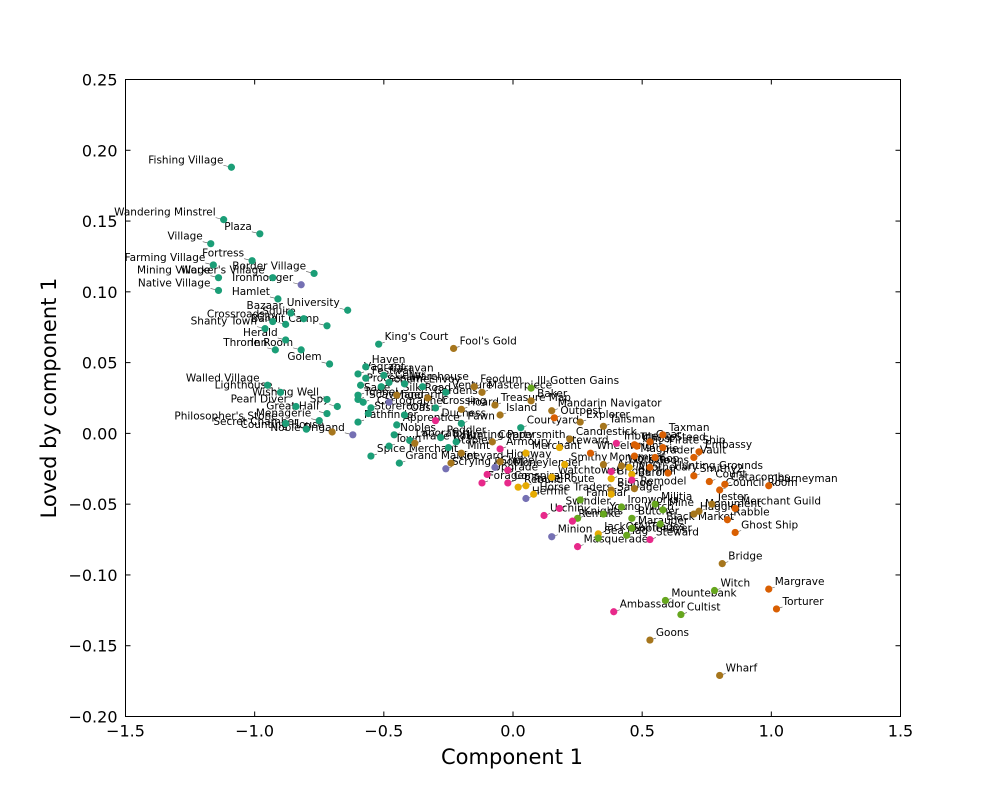  I want to click on point-label: Witch, so click(736, 584).